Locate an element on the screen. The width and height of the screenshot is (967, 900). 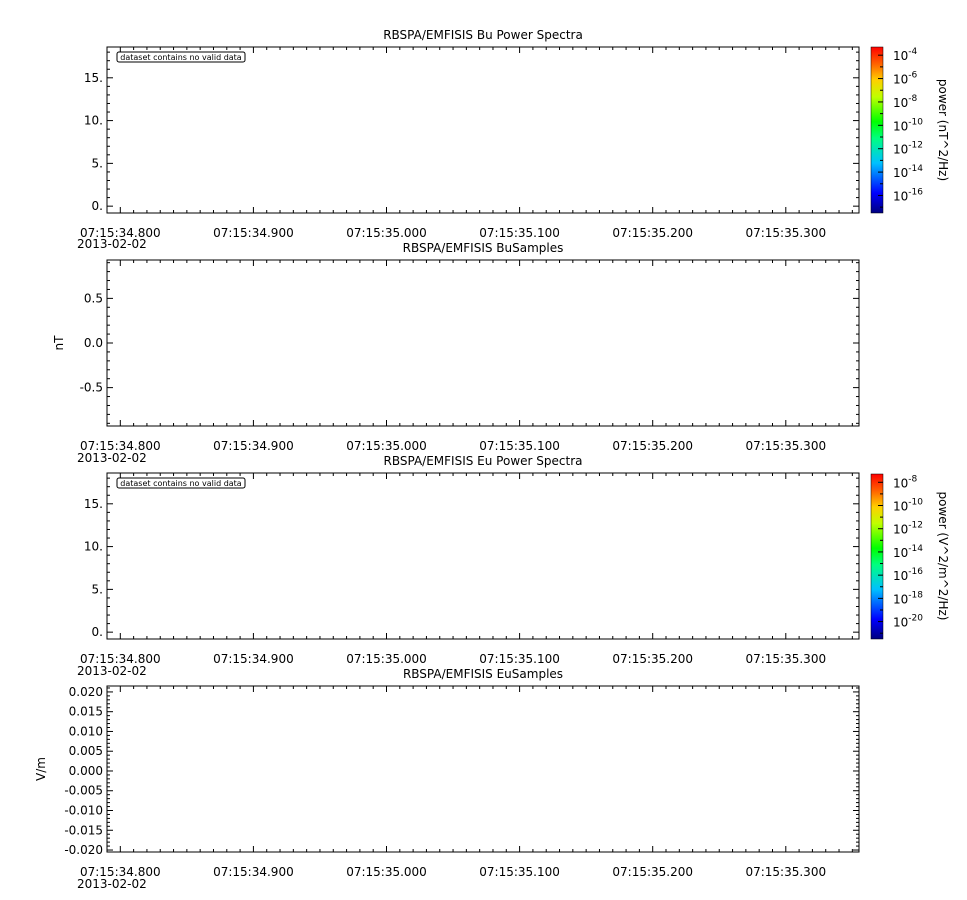
chart-title: RBSPA/EMFISIS Bu Power Spectra is located at coordinates (483, 35).